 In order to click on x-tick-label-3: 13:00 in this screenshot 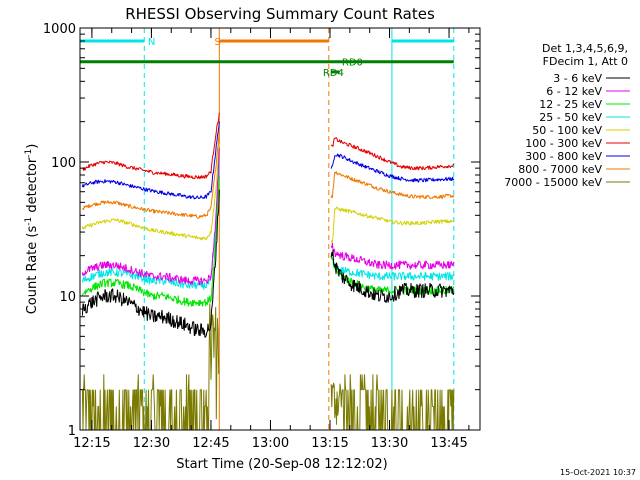, I will do `click(270, 443)`.